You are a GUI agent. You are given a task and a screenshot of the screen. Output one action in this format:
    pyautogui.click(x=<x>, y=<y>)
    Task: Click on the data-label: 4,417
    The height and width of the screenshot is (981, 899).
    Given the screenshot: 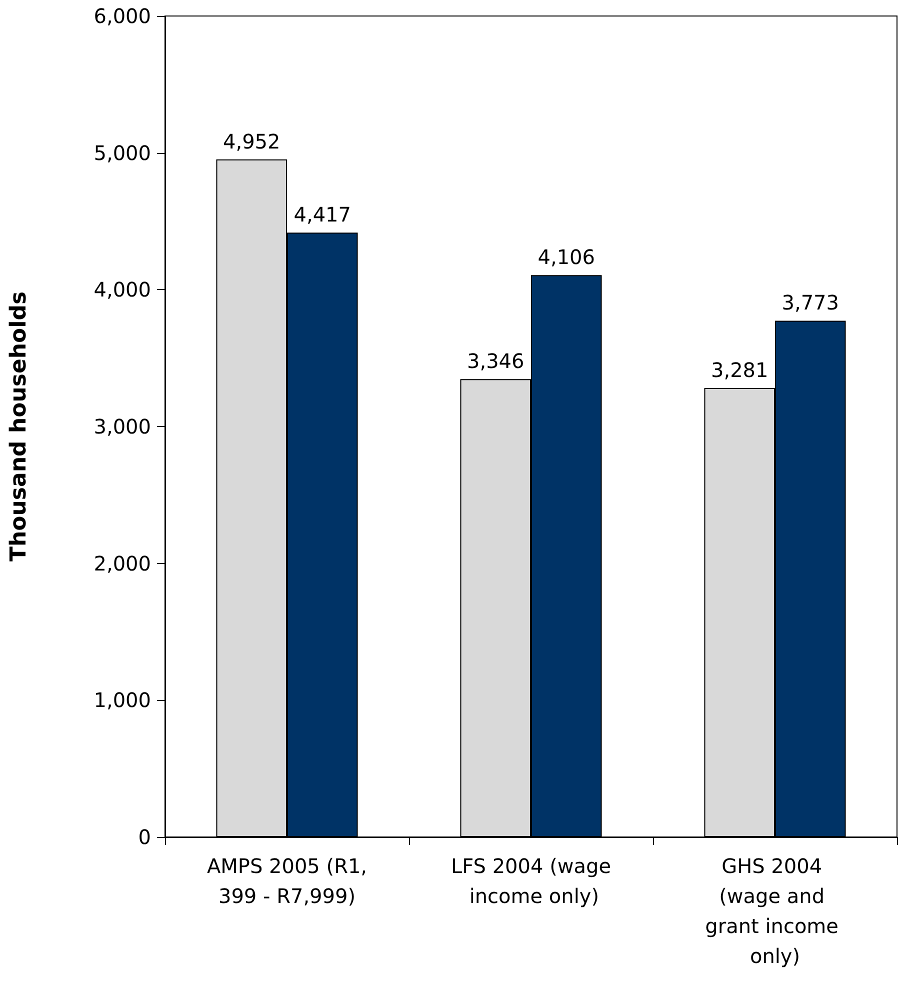 What is the action you would take?
    pyautogui.click(x=323, y=214)
    